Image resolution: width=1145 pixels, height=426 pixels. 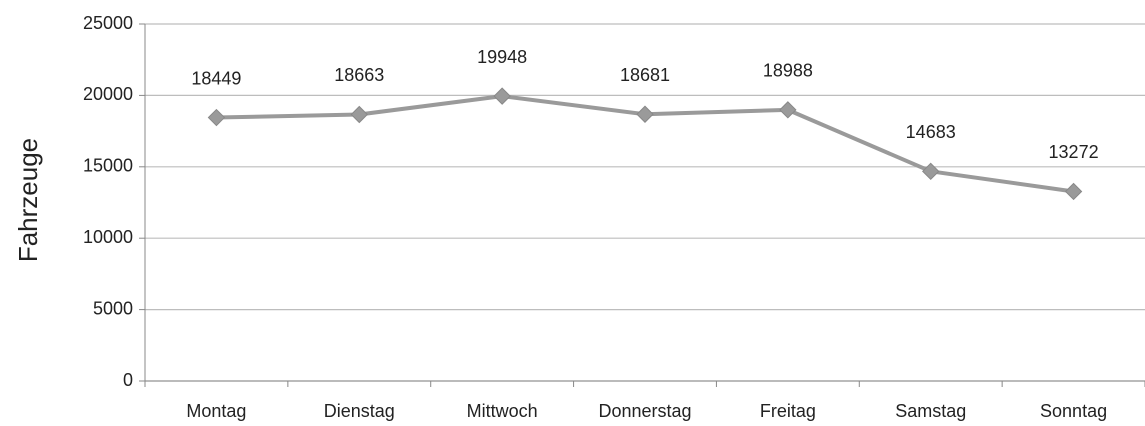 What do you see at coordinates (502, 57) in the screenshot?
I see `data-label: 19948` at bounding box center [502, 57].